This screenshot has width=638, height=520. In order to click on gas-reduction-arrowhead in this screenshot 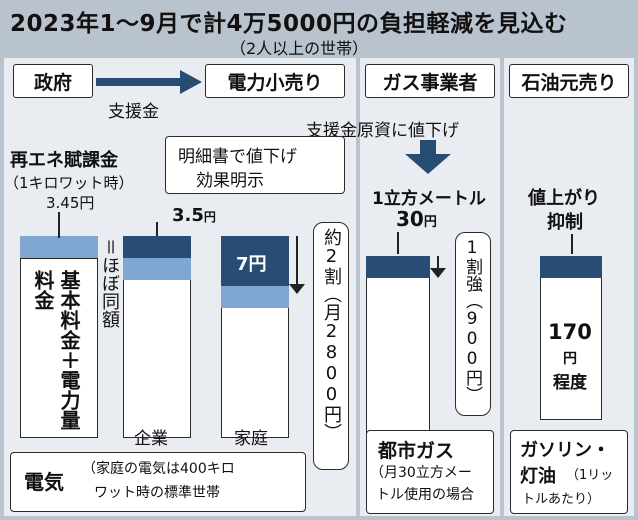, I will do `click(438, 273)`.